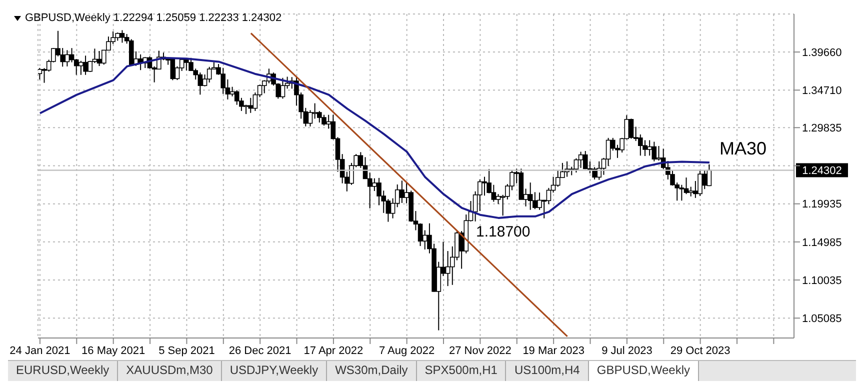 This screenshot has height=382, width=864. I want to click on x-tick-label: 19 Mar 2023, so click(553, 350).